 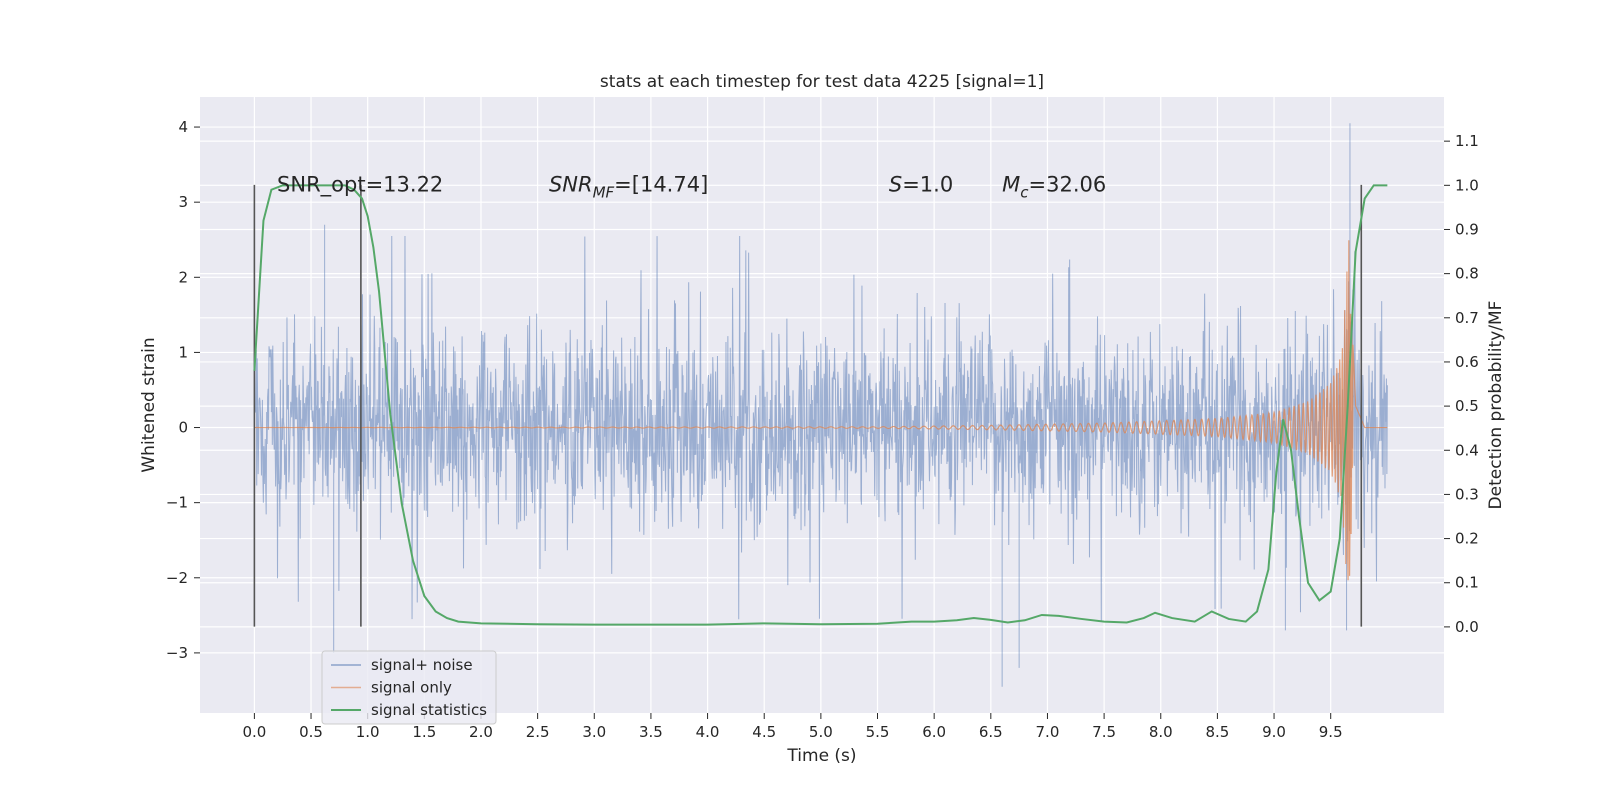 What do you see at coordinates (1467, 318) in the screenshot?
I see `y2-tick-label: 0.7` at bounding box center [1467, 318].